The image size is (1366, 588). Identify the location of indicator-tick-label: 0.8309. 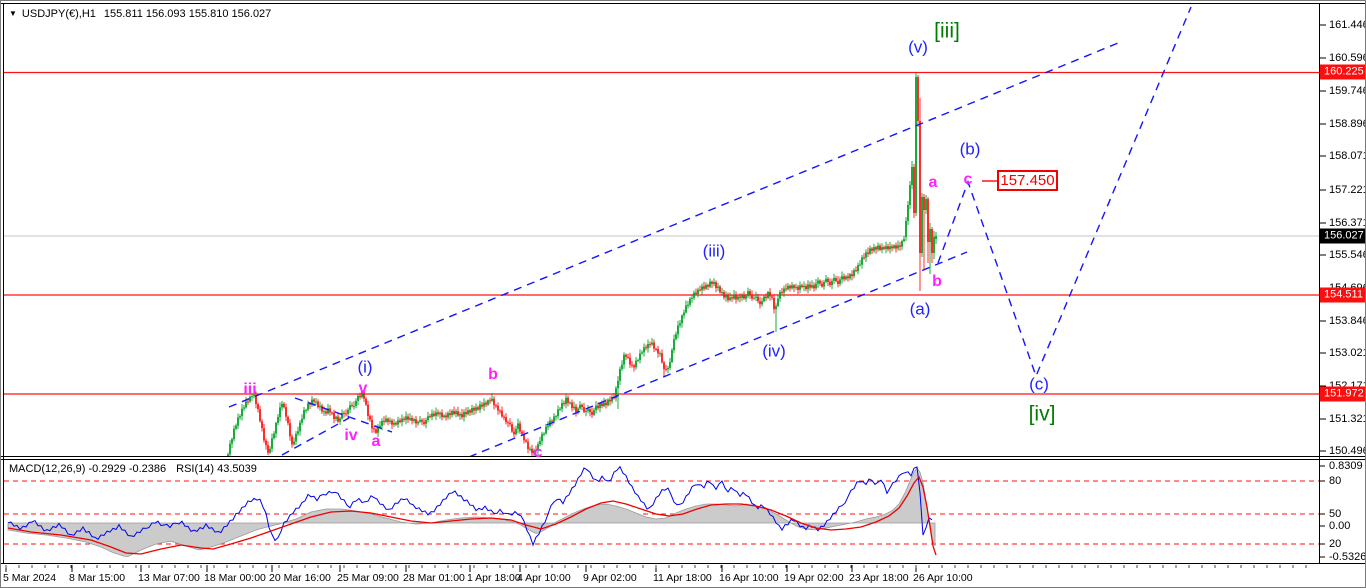
(1346, 466).